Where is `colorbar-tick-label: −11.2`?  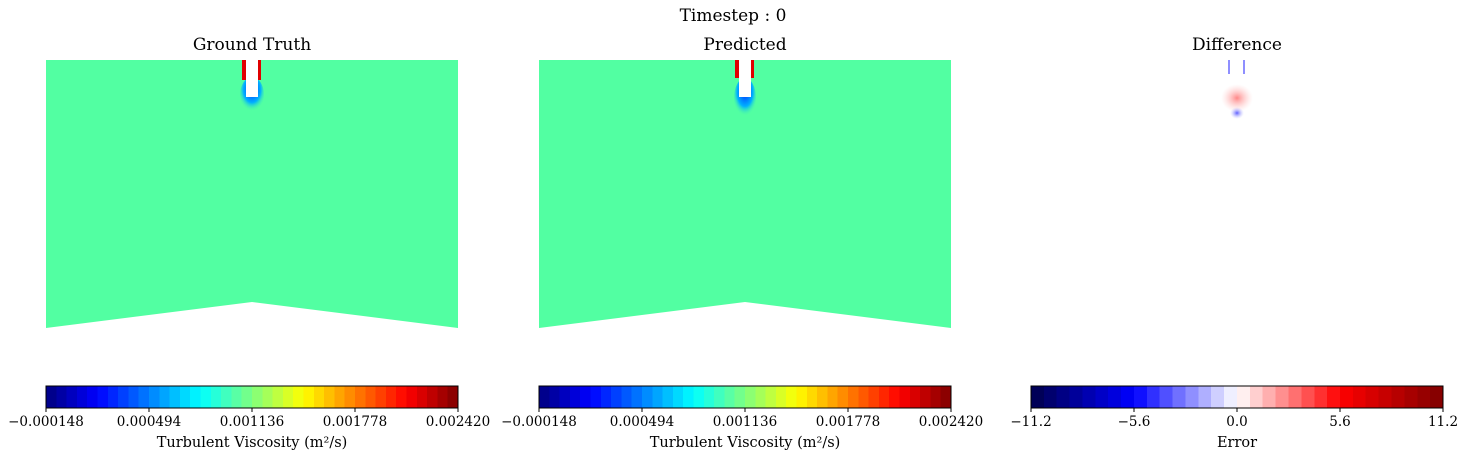
colorbar-tick-label: −11.2 is located at coordinates (1030, 422).